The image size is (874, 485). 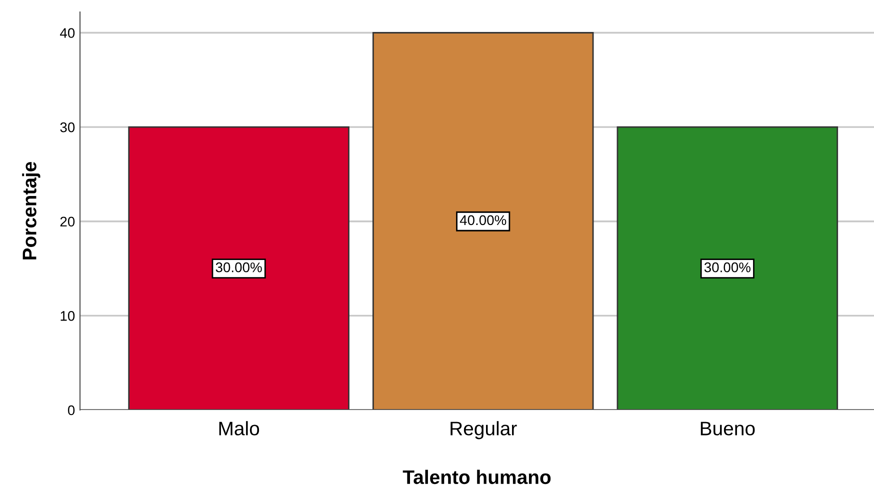 I want to click on y-tick-label: 40, so click(x=67, y=33).